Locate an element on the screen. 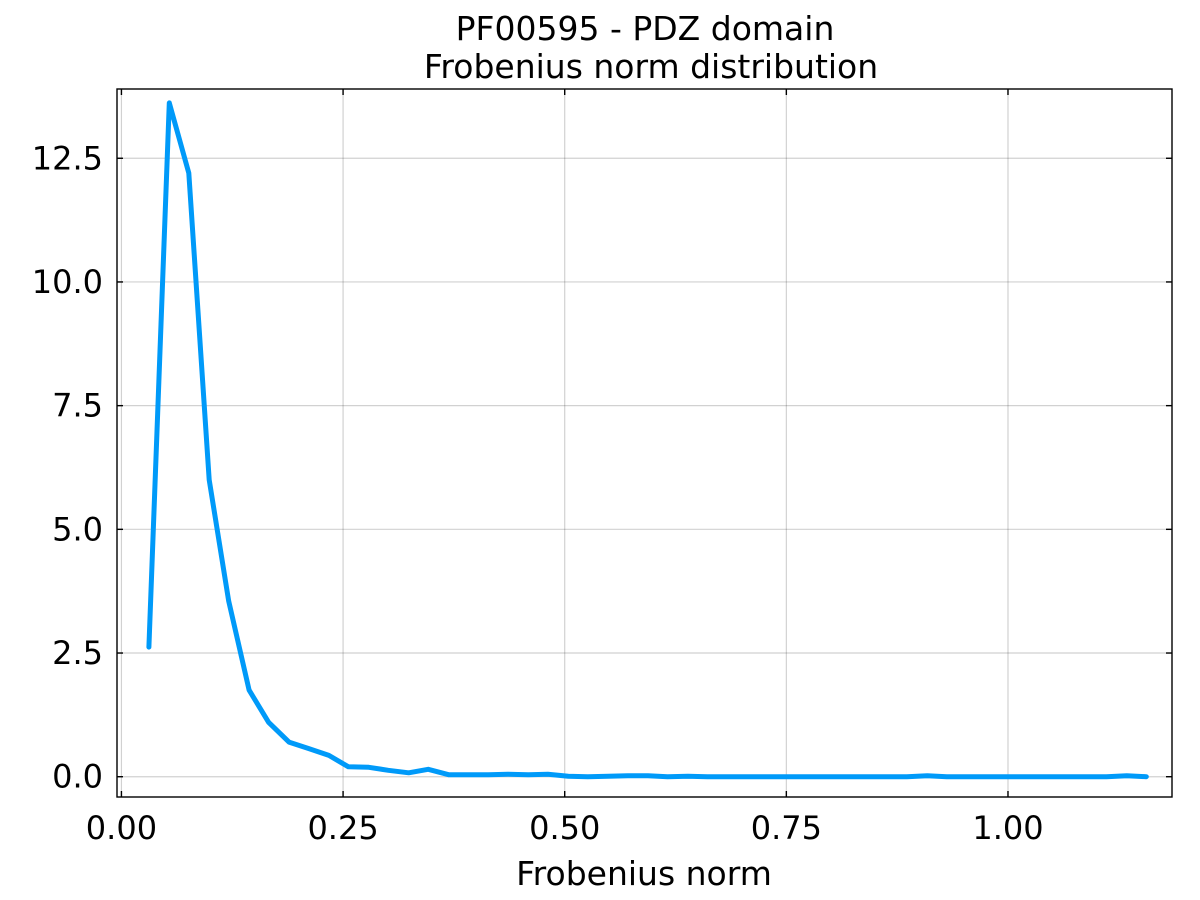  y-tick-label: 0.0 is located at coordinates (77, 777).